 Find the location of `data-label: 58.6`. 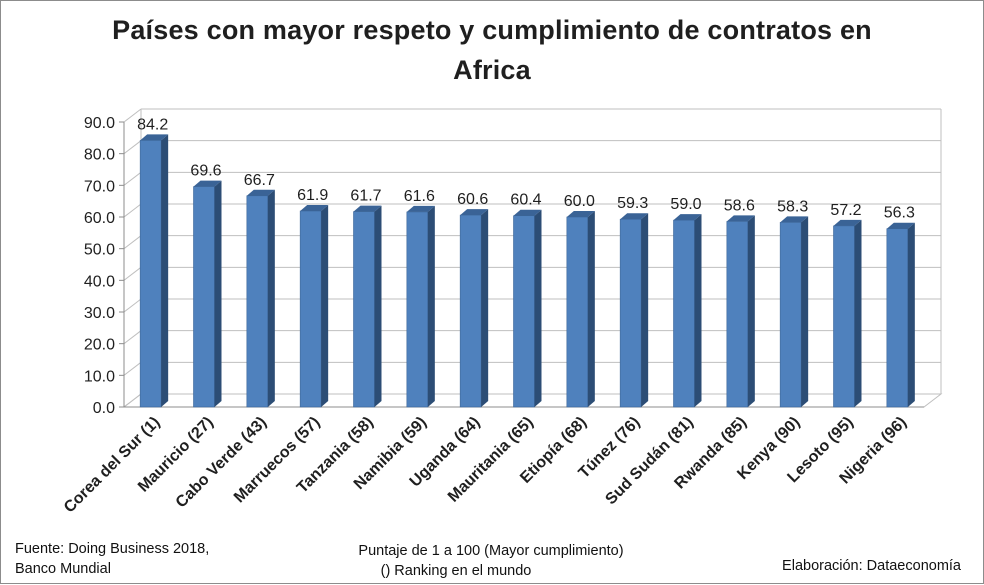

data-label: 58.6 is located at coordinates (739, 205).